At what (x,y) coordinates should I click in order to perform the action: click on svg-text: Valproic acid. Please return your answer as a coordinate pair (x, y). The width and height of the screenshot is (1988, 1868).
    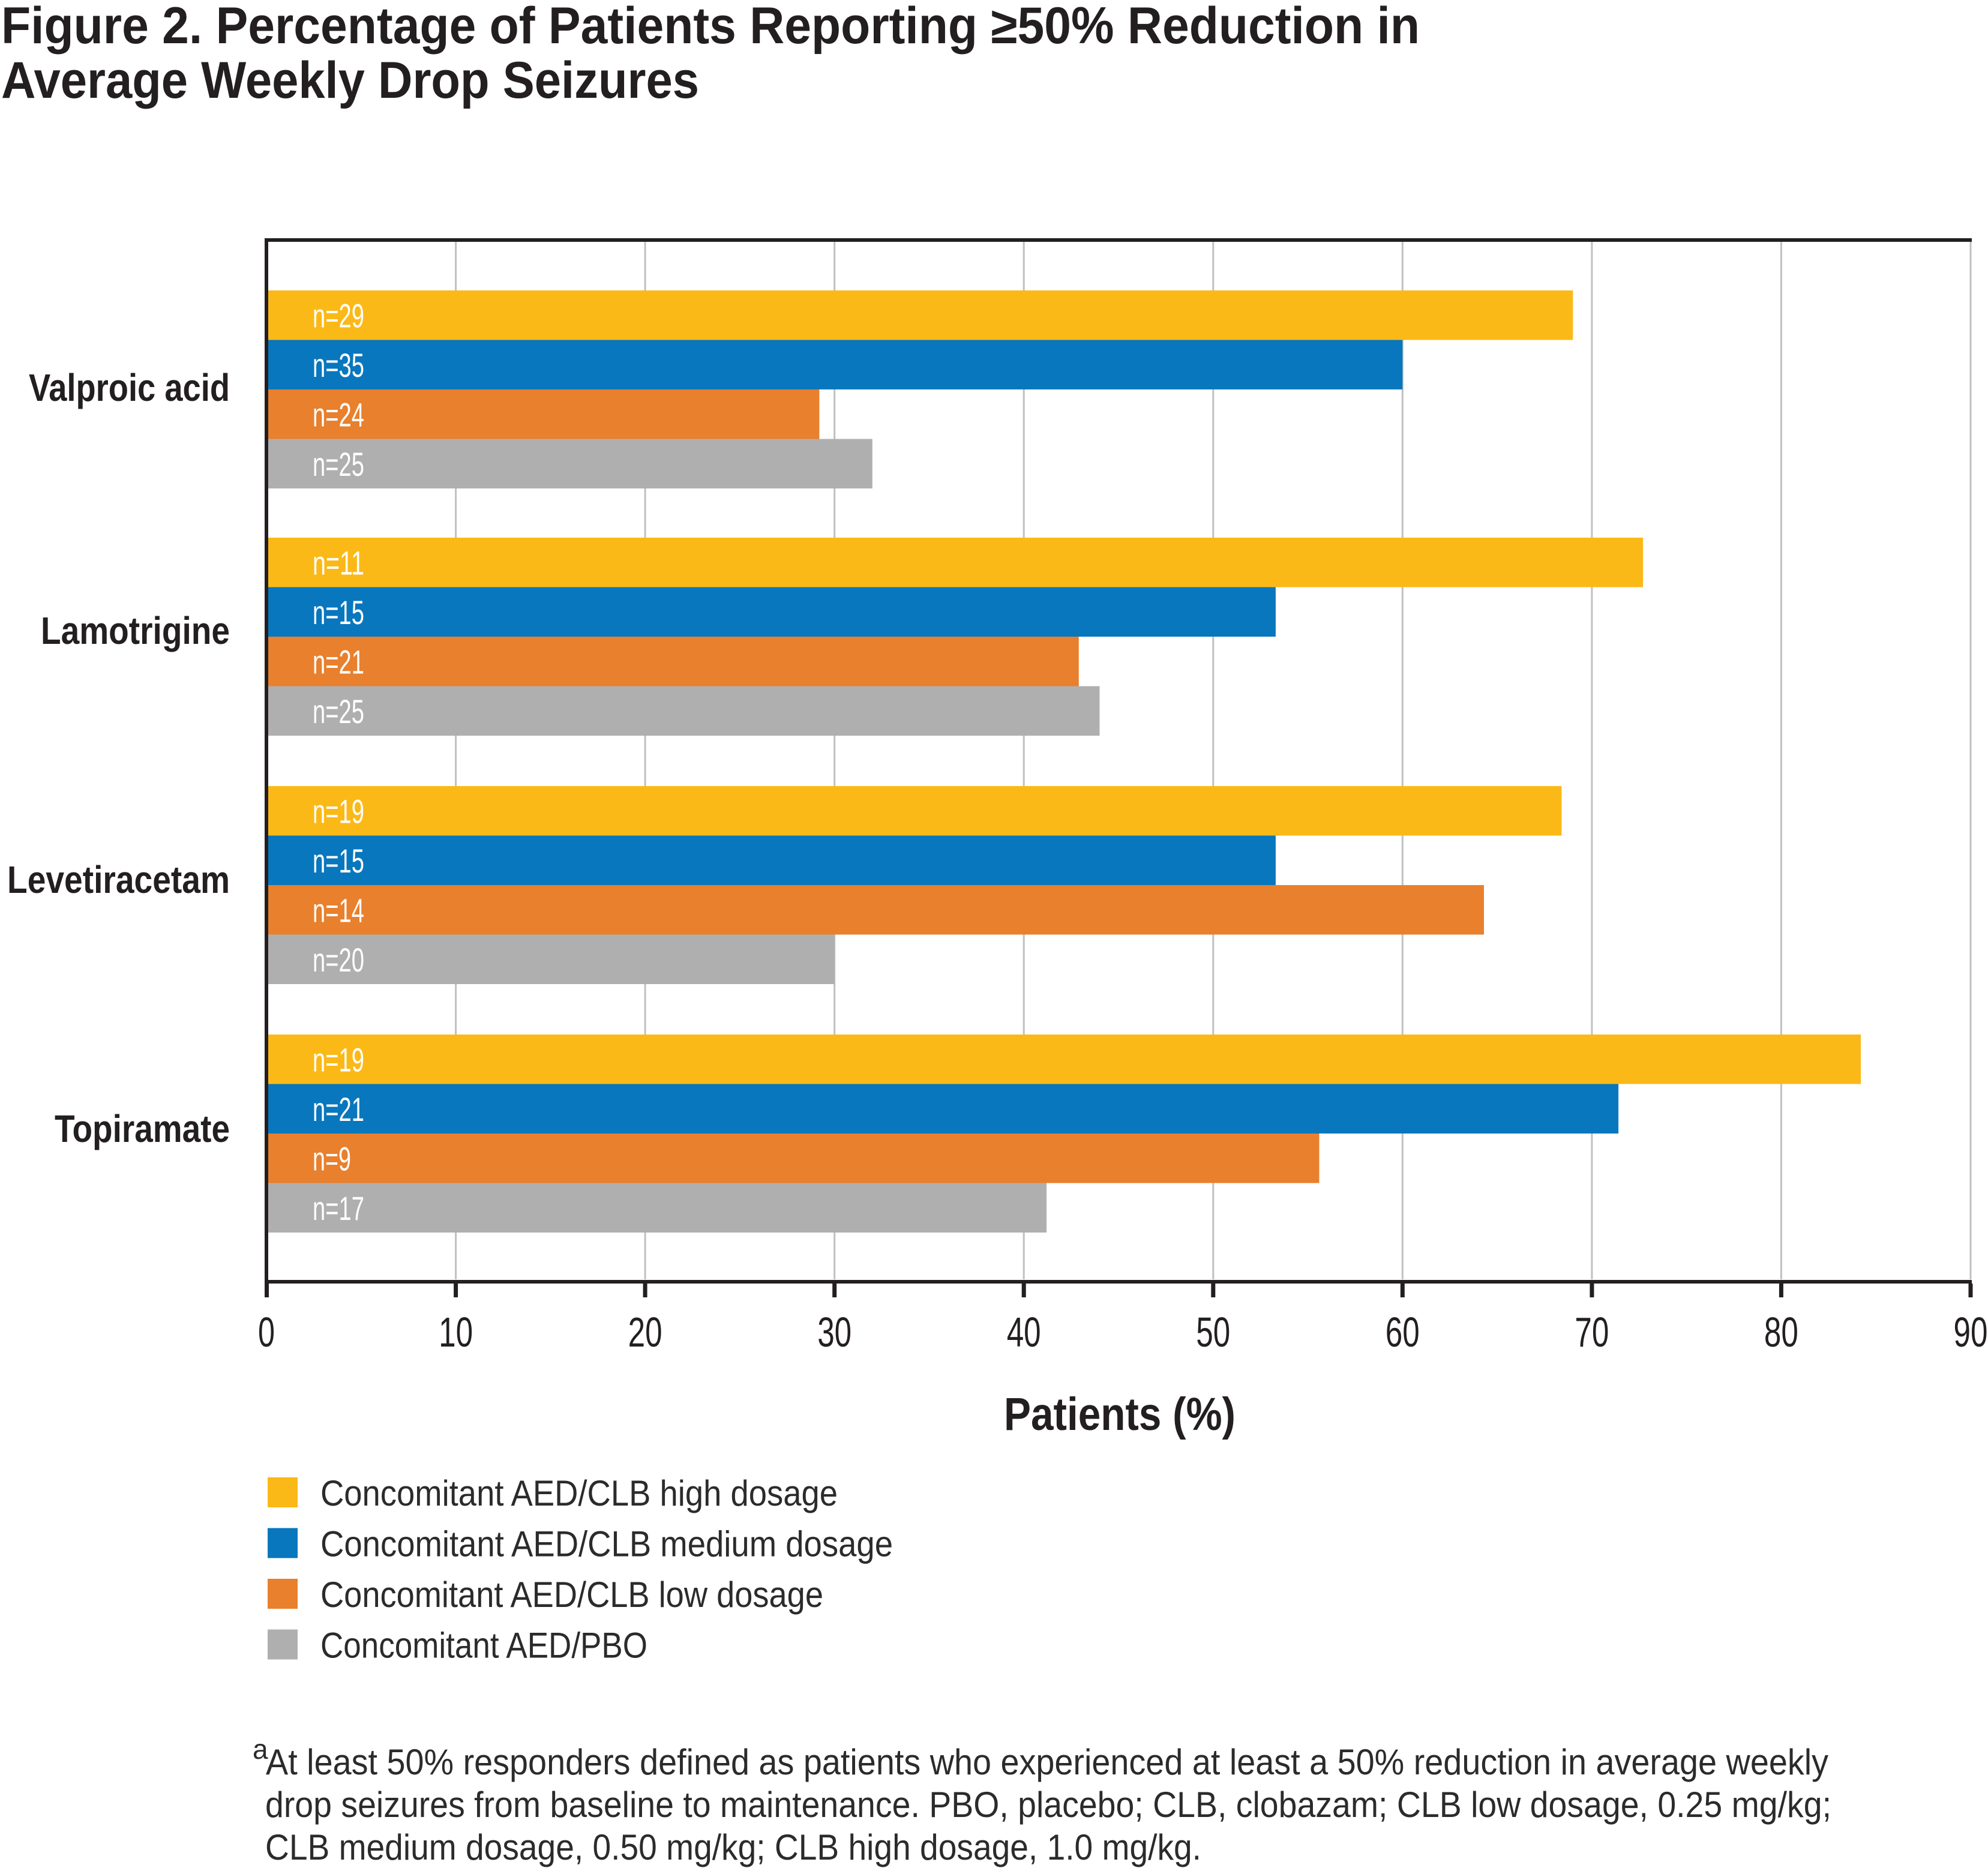
    Looking at the image, I should click on (129, 387).